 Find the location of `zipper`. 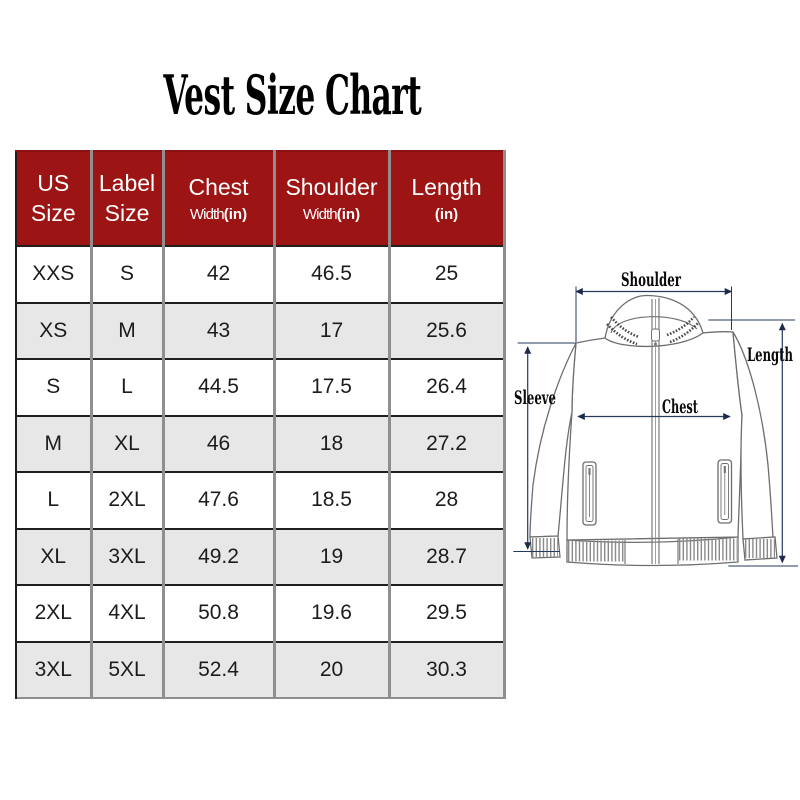

zipper is located at coordinates (655, 431).